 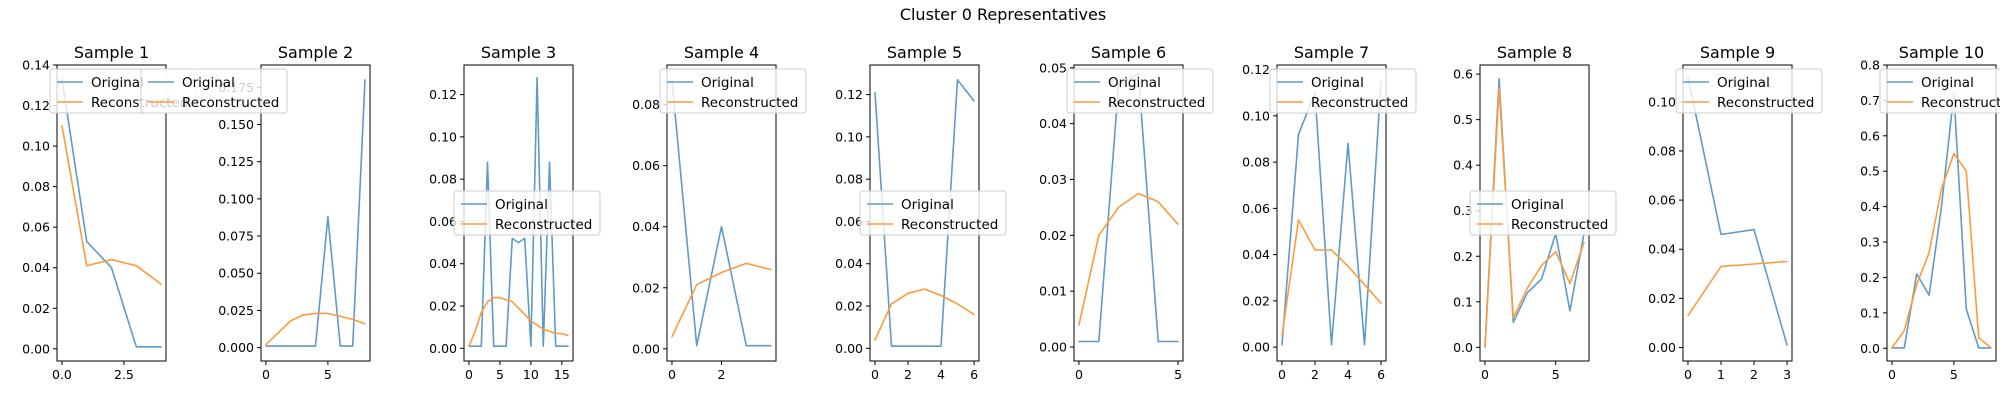 What do you see at coordinates (1870, 135) in the screenshot?
I see `y-tick-label: 0.6` at bounding box center [1870, 135].